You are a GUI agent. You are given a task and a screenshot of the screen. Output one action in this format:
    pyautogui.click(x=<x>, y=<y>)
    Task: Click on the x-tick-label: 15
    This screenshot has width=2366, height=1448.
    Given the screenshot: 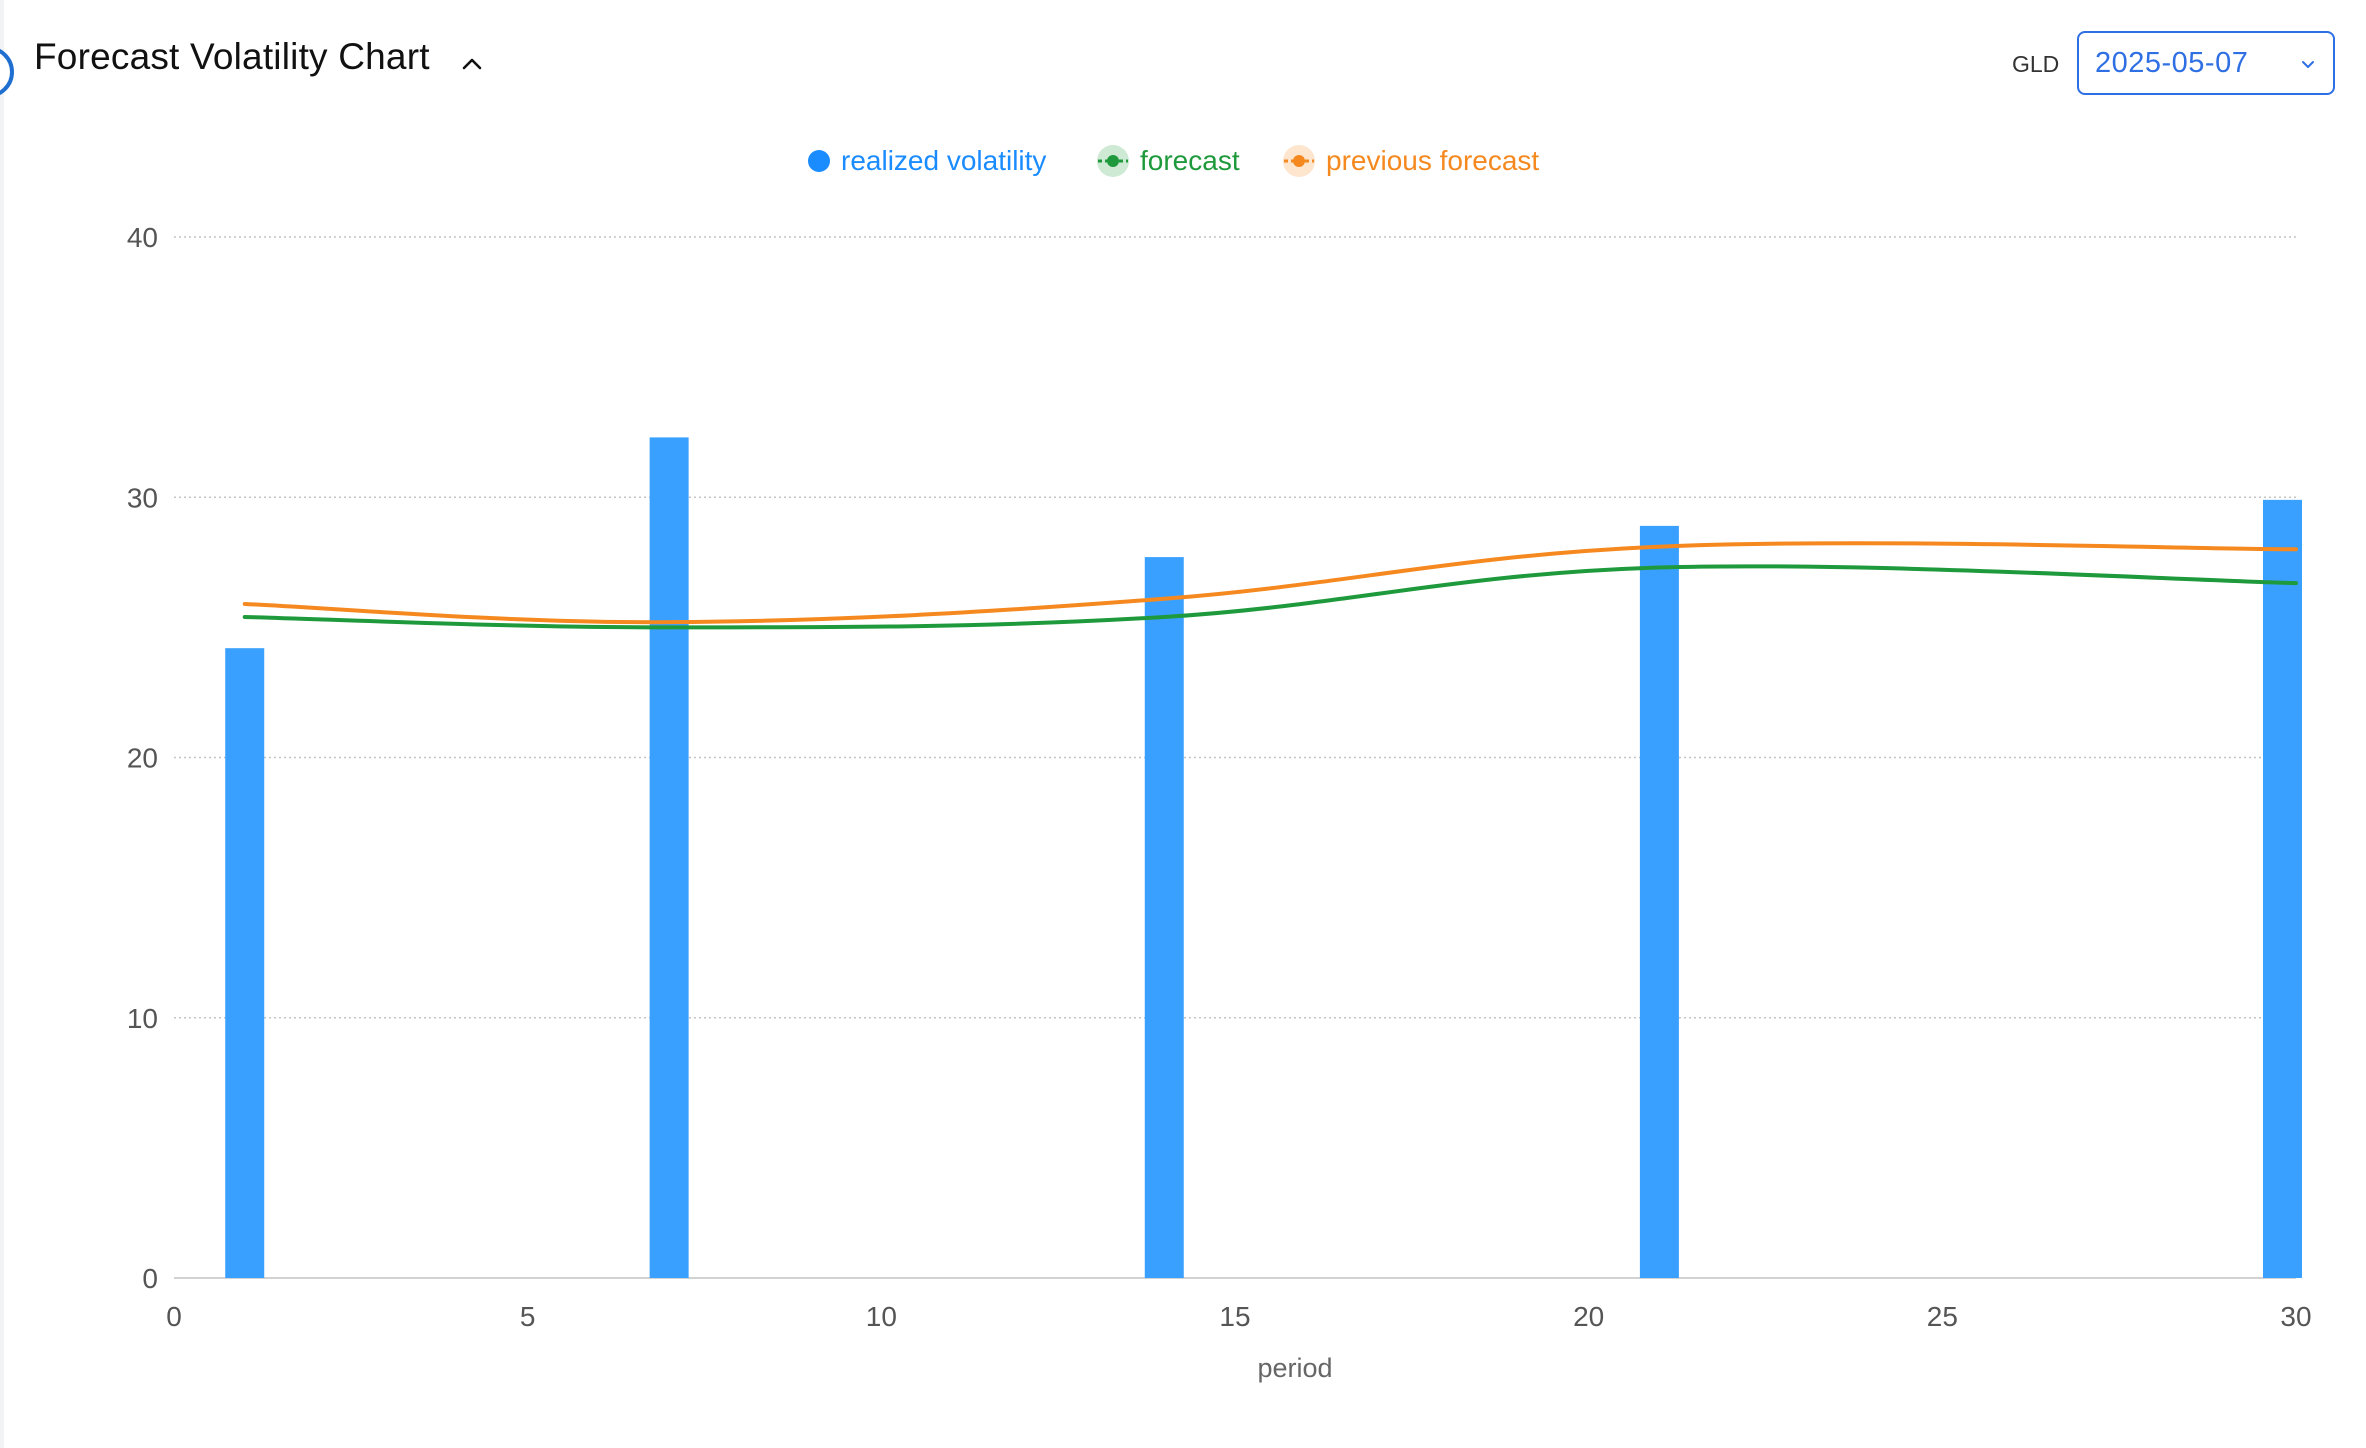 What is the action you would take?
    pyautogui.click(x=1234, y=1316)
    